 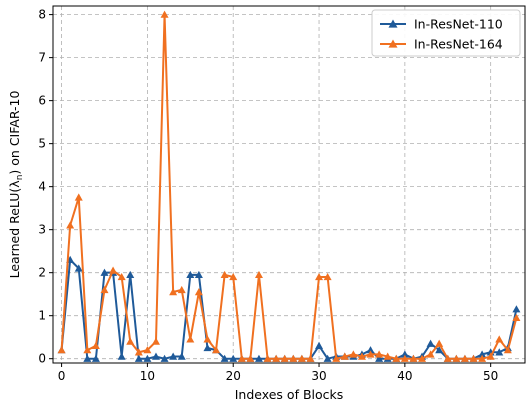 What do you see at coordinates (42, 187) in the screenshot?
I see `y-tick-label: 4` at bounding box center [42, 187].